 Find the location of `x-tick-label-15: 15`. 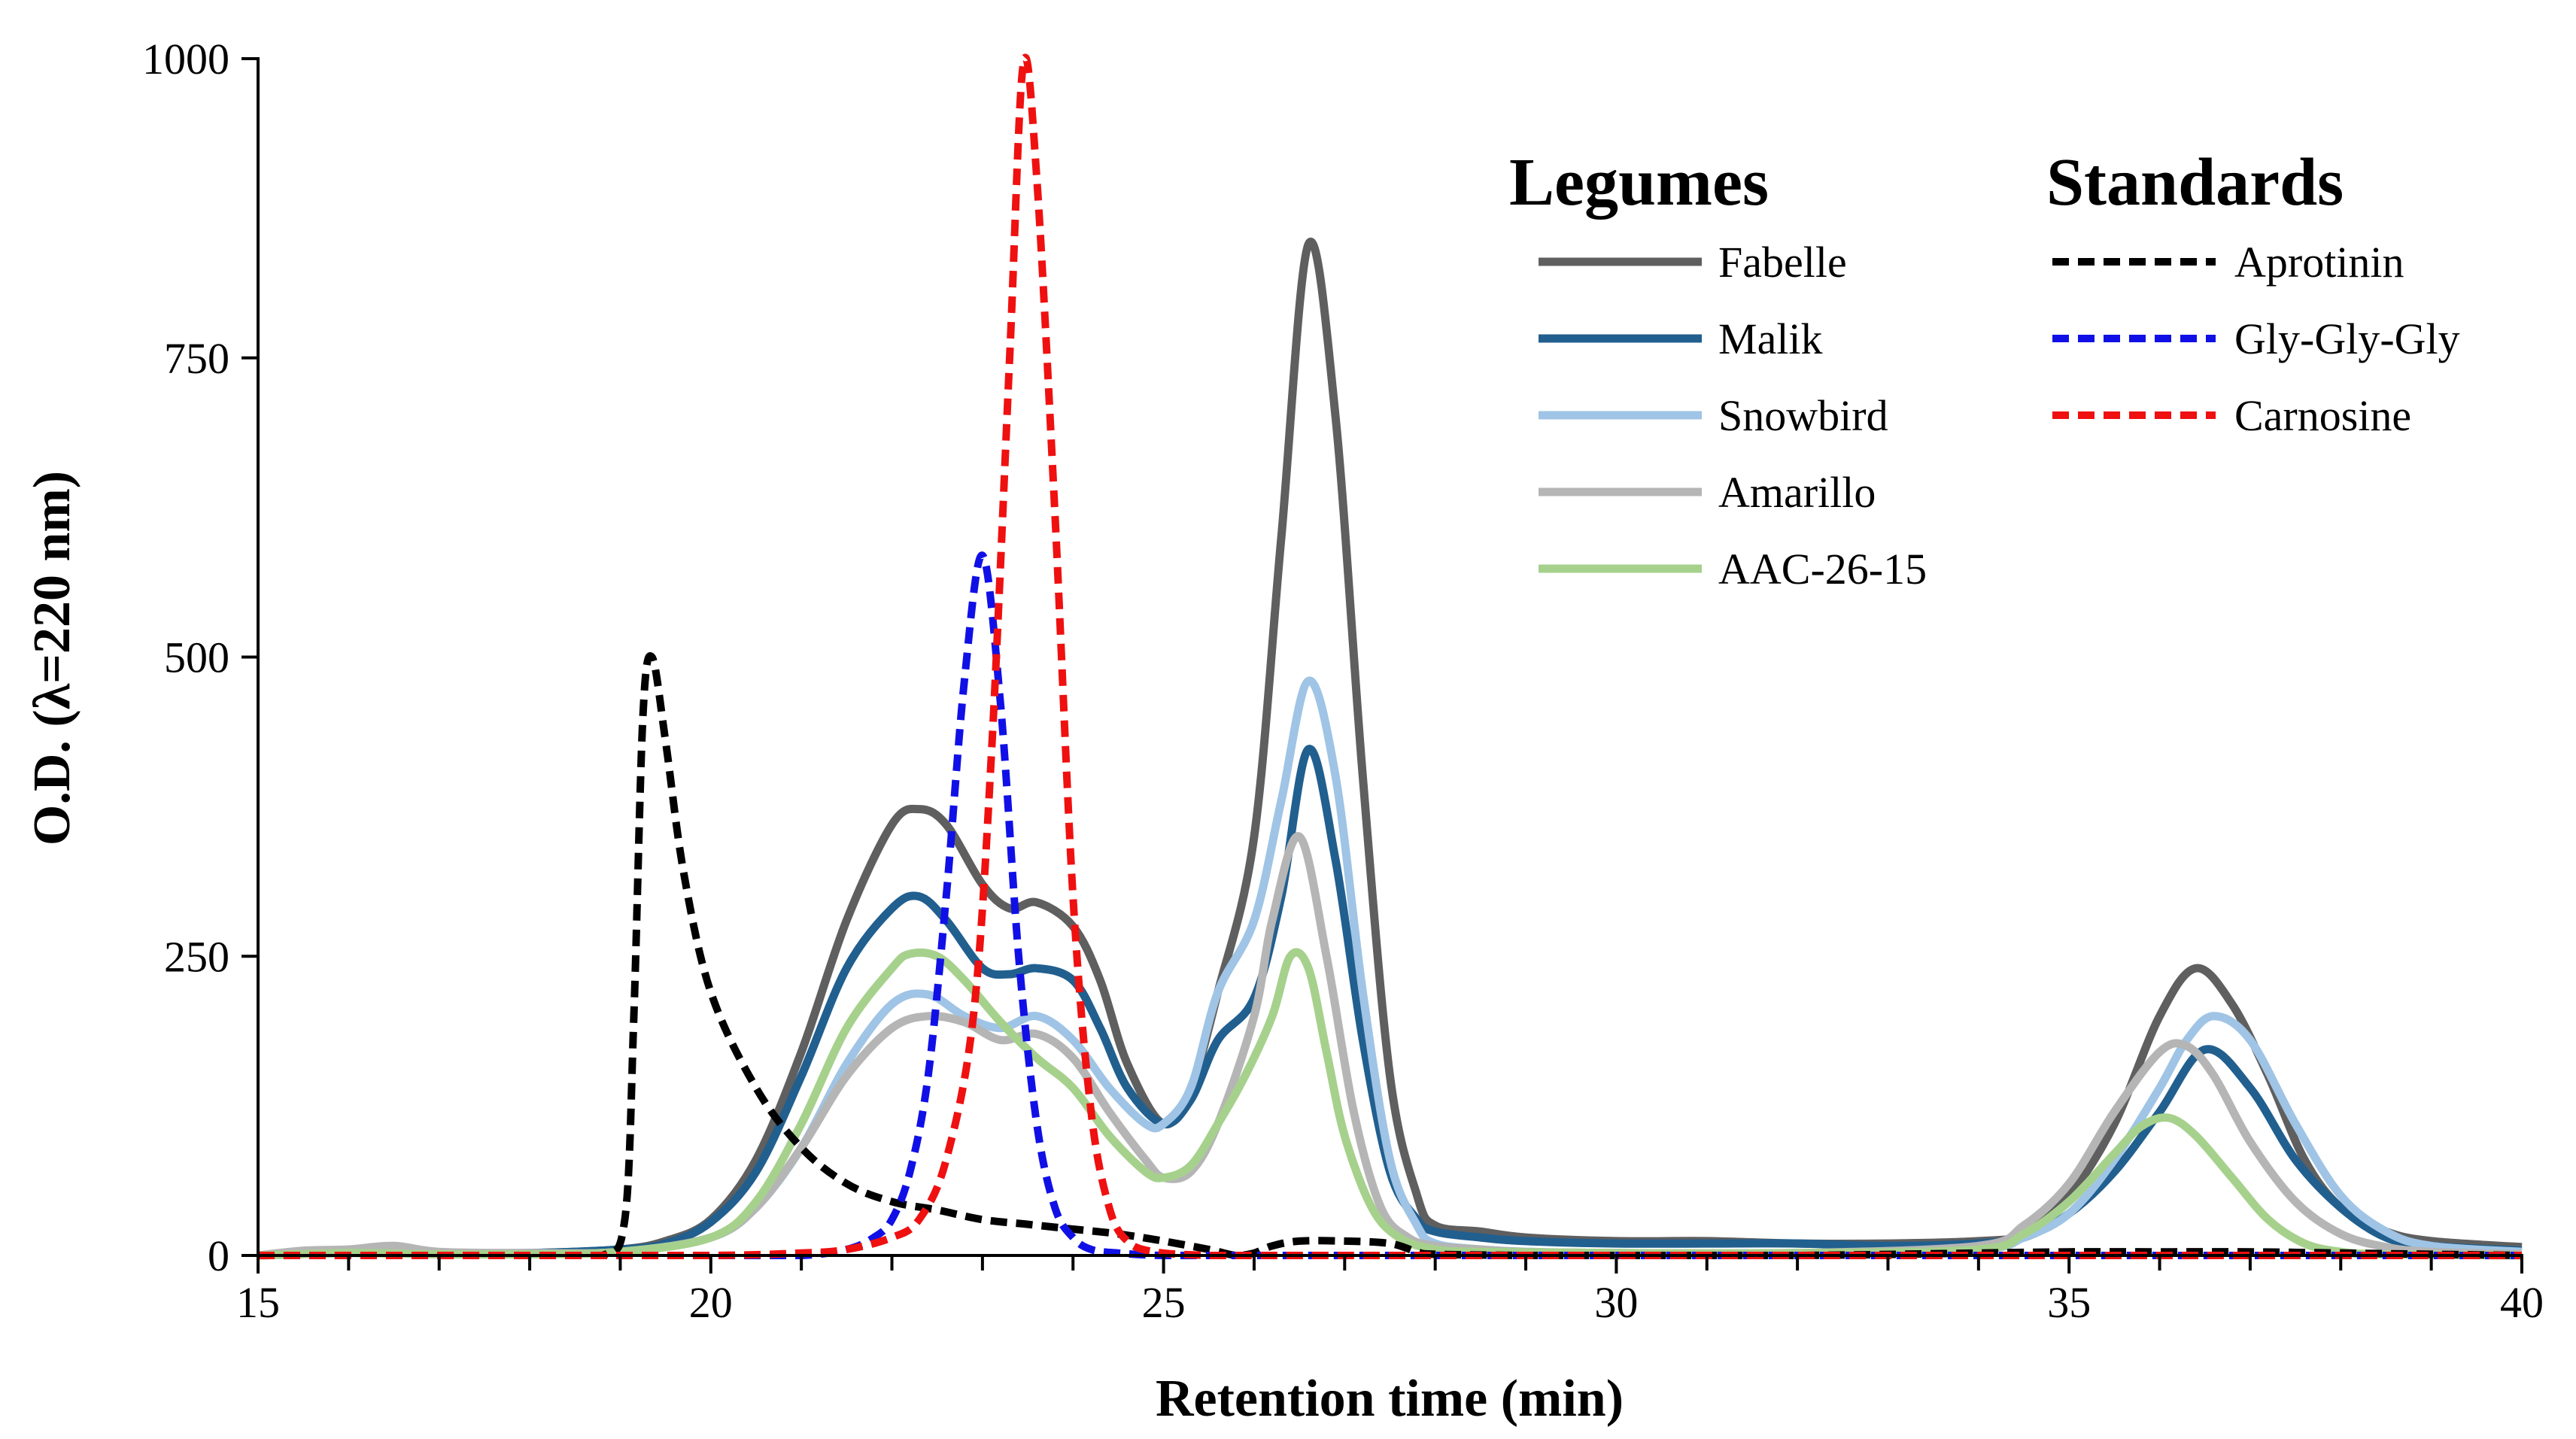

x-tick-label-15: 15 is located at coordinates (258, 1302).